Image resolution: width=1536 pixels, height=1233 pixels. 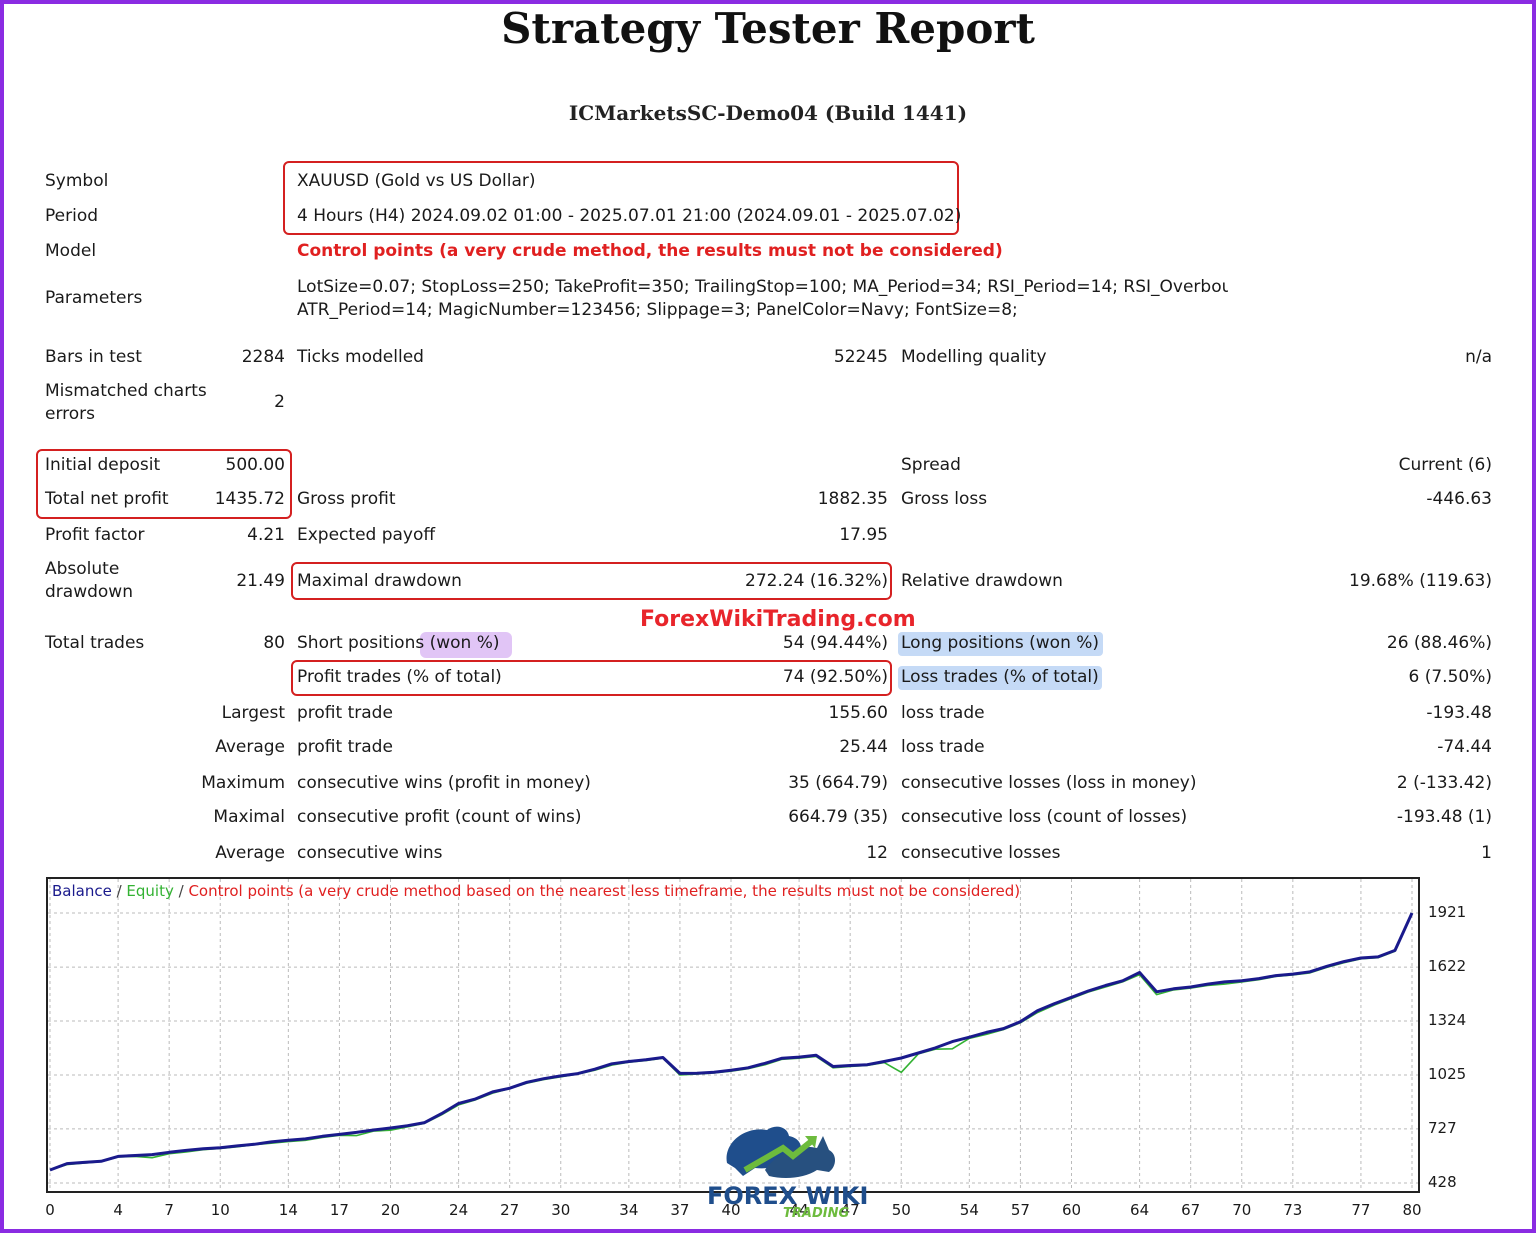 What do you see at coordinates (877, 853) in the screenshot?
I see `avg-consecutive-wins-value: 12` at bounding box center [877, 853].